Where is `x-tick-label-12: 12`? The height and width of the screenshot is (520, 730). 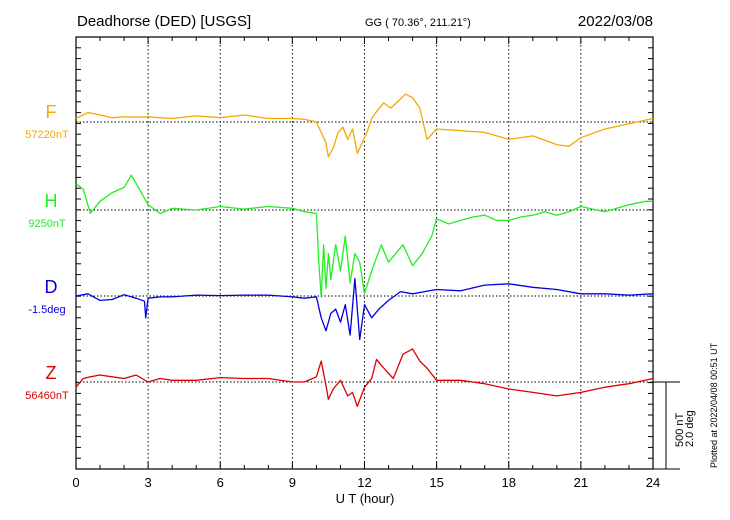
x-tick-label-12: 12 is located at coordinates (364, 482).